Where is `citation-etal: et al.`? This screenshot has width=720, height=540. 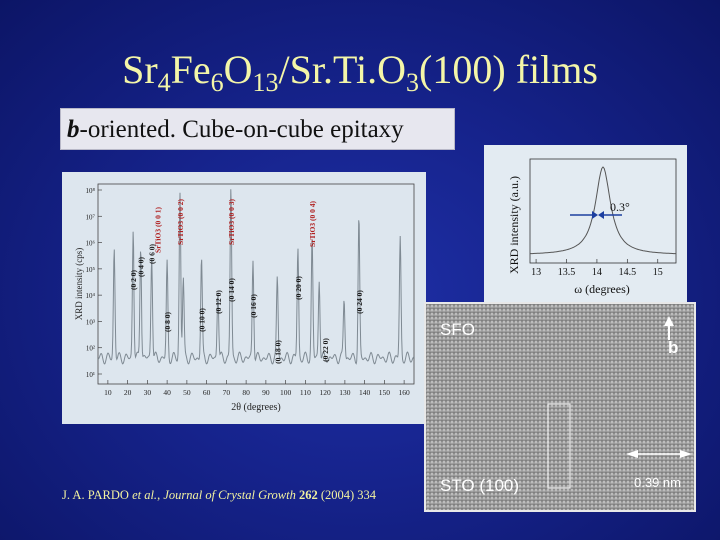
citation-etal: et al. is located at coordinates (145, 495).